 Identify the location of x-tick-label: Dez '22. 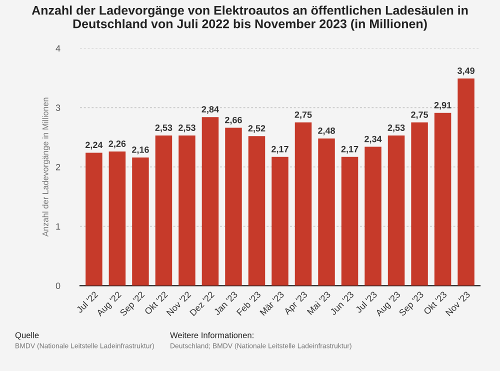
(202, 303).